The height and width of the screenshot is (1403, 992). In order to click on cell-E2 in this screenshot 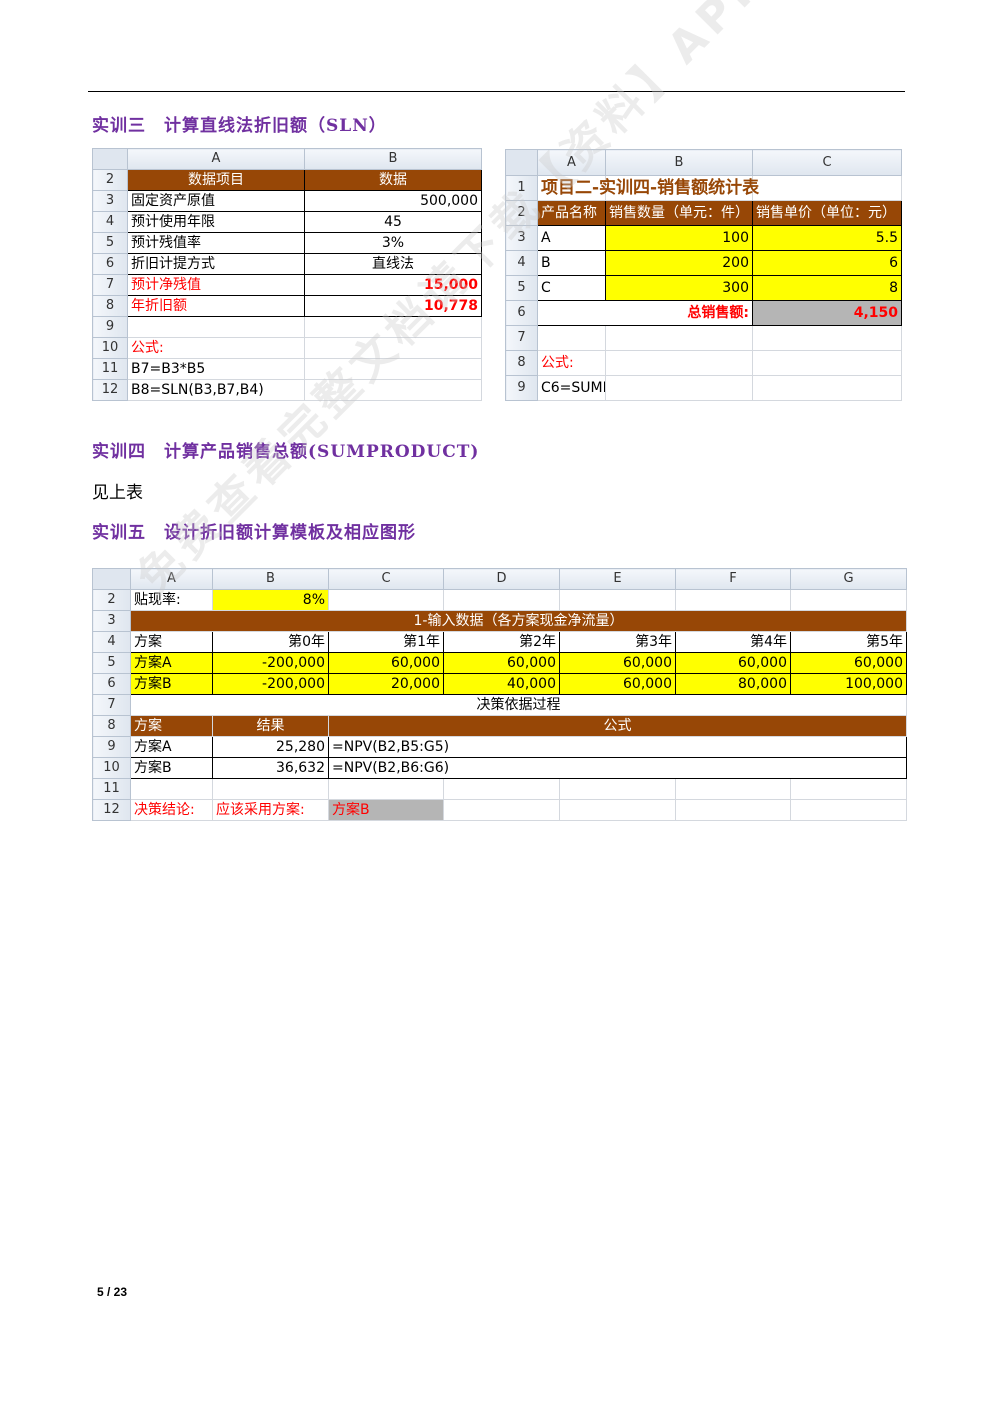, I will do `click(617, 600)`.